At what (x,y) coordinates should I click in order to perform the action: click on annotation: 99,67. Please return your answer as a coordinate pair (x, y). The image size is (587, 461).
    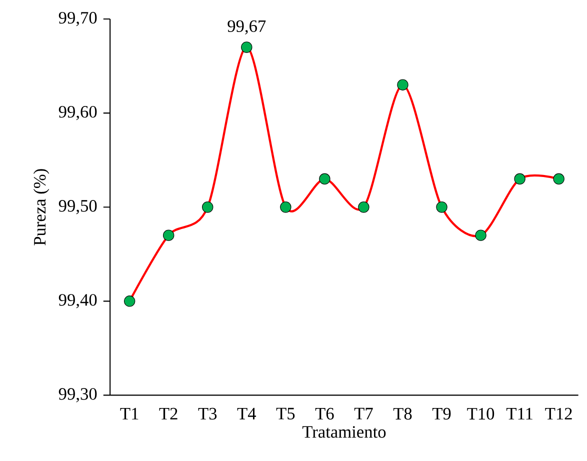
    Looking at the image, I should click on (247, 27).